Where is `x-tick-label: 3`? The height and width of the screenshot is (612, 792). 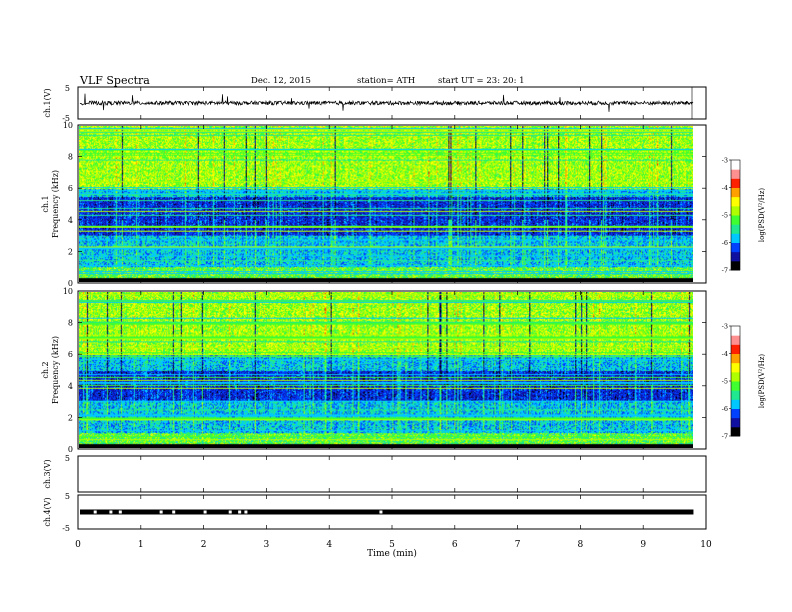
x-tick-label: 3 is located at coordinates (267, 545).